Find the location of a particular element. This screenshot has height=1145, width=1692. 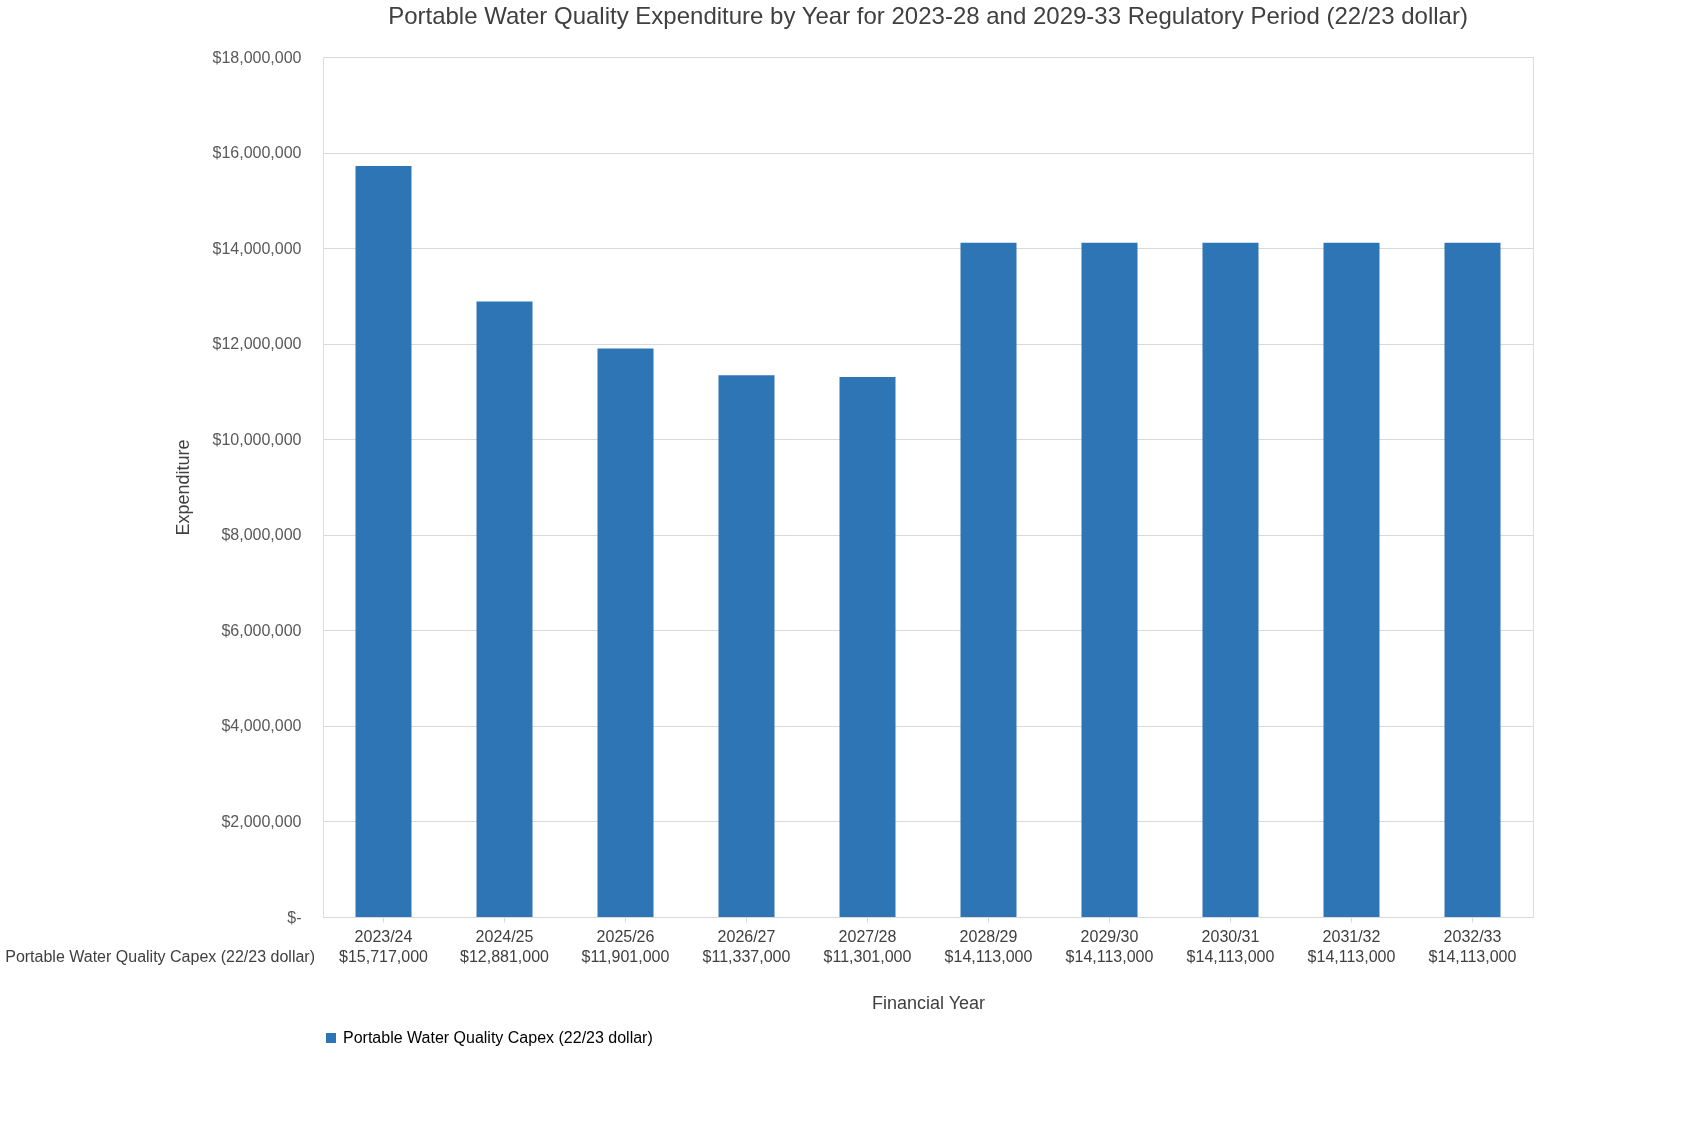

text: Portable Water Quality Capex (22/23 dollar) is located at coordinates (160, 956).